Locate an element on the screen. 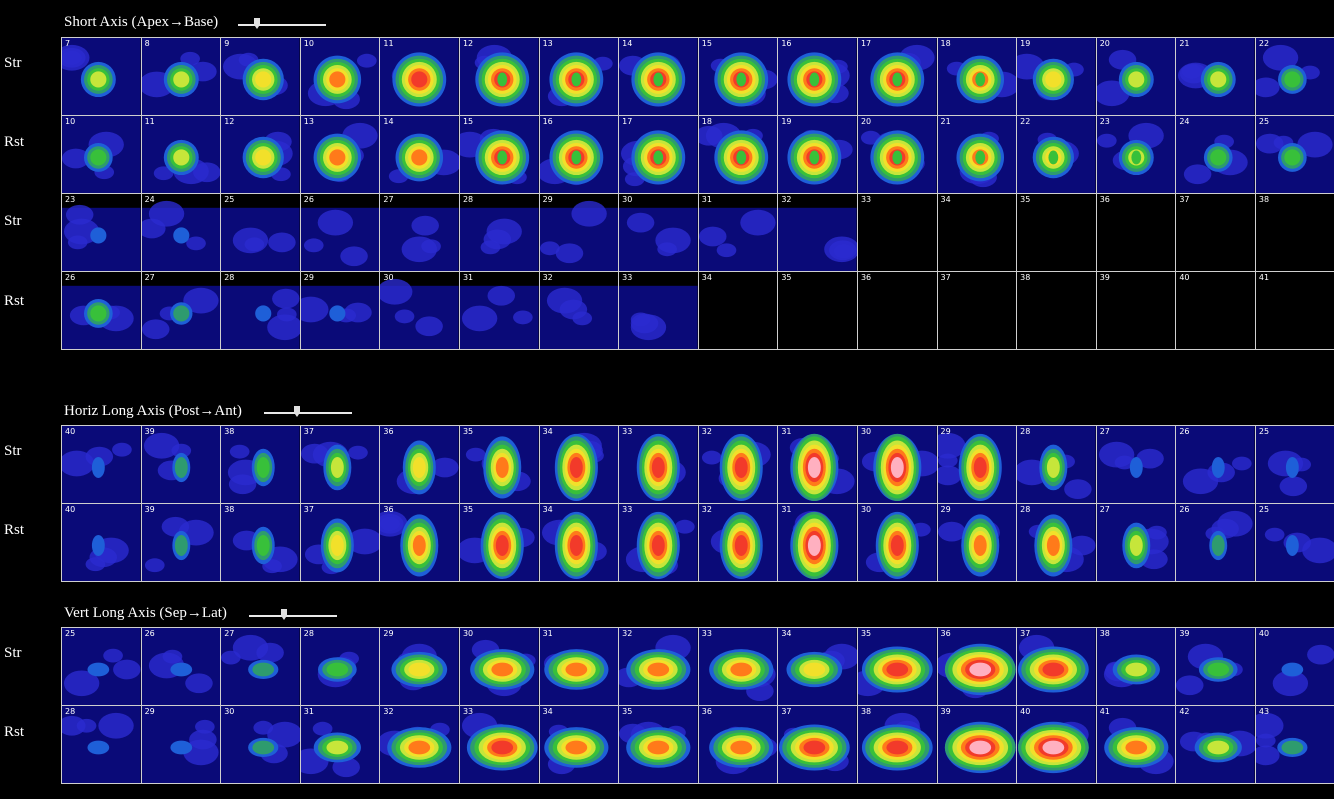 This screenshot has width=1334, height=799. slice-image-cell: 13 is located at coordinates (340, 155).